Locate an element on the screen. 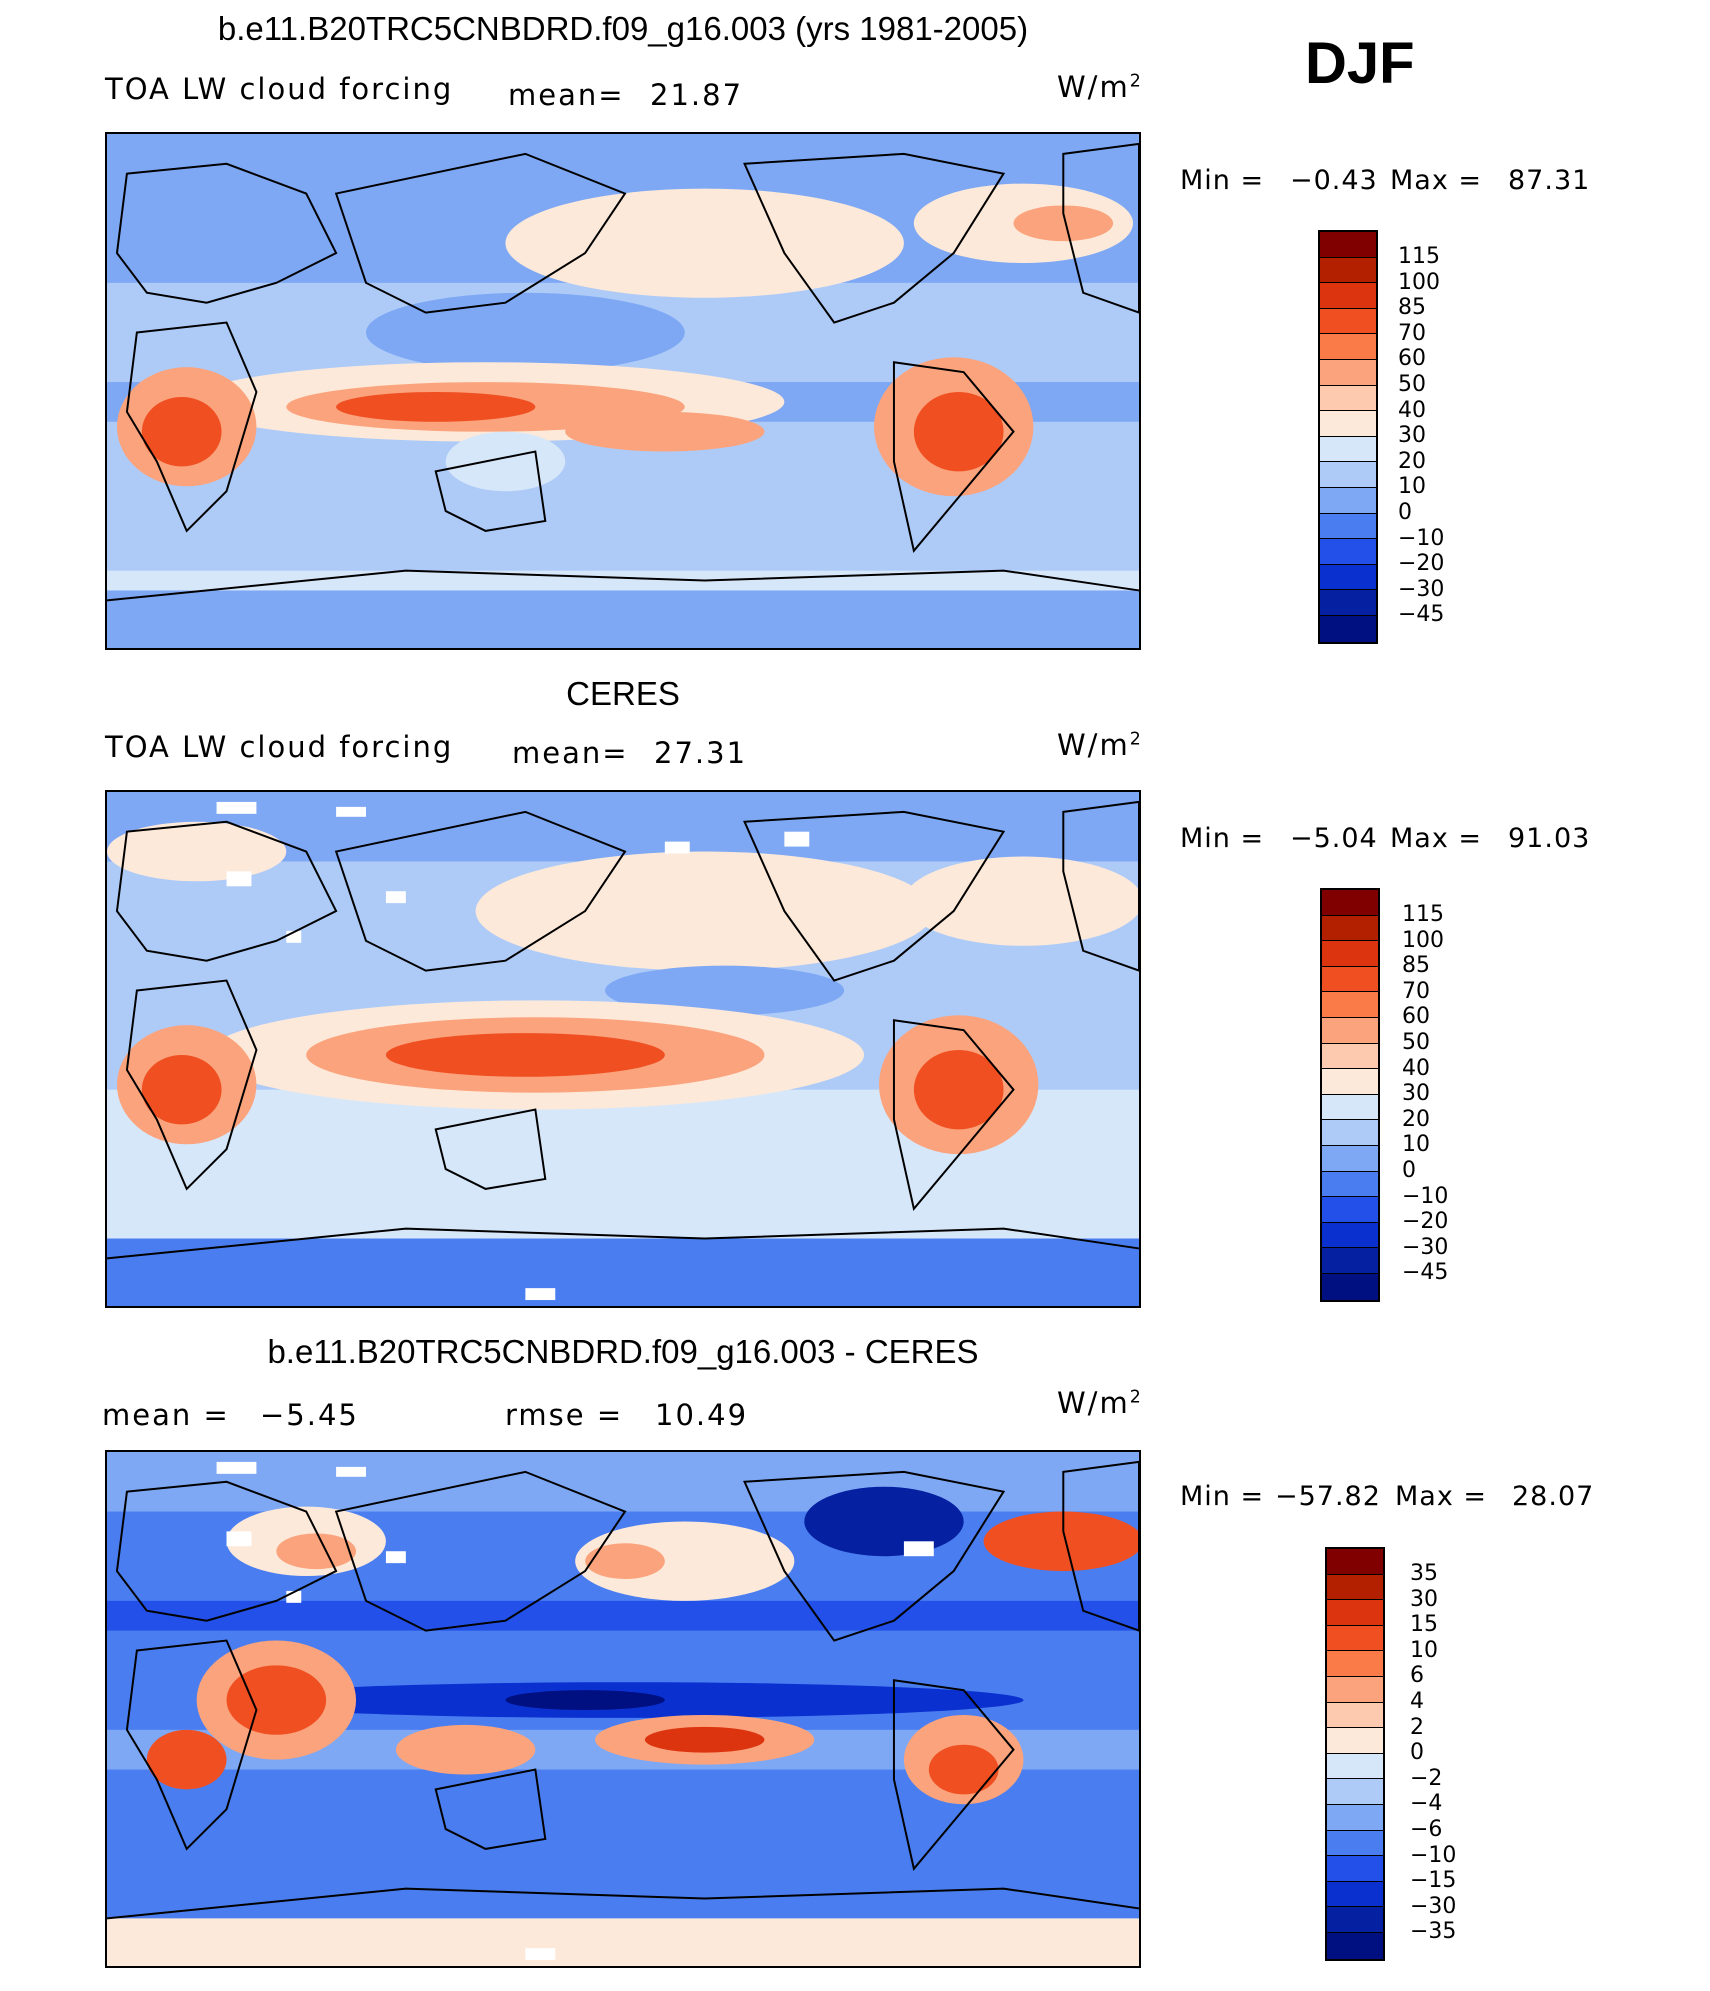 Image resolution: width=1710 pixels, height=1991 pixels. colorbar-tick-label: −4 is located at coordinates (1426, 1804).